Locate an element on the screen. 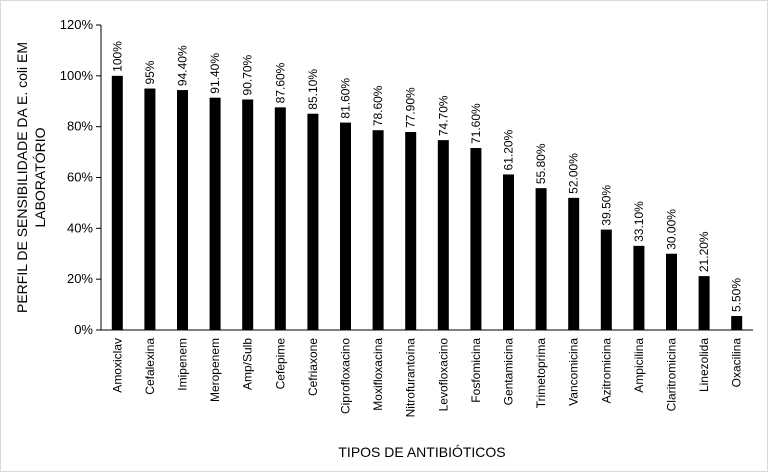  category-label: Linezolida is located at coordinates (704, 365).